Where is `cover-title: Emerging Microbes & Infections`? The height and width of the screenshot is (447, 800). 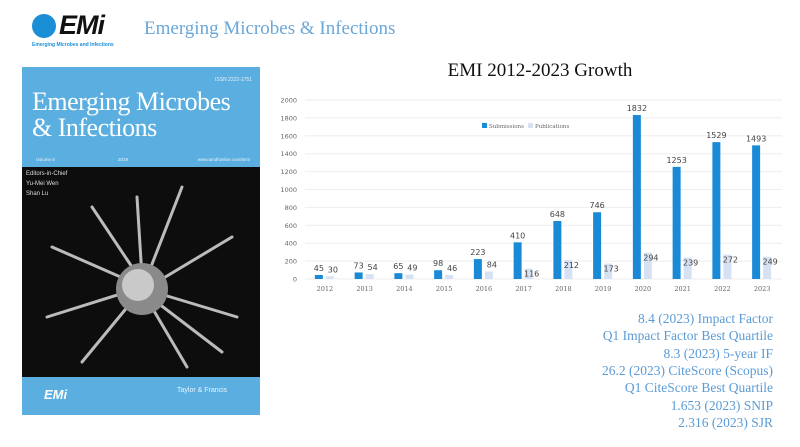
cover-title: Emerging Microbes & Infections is located at coordinates (131, 114).